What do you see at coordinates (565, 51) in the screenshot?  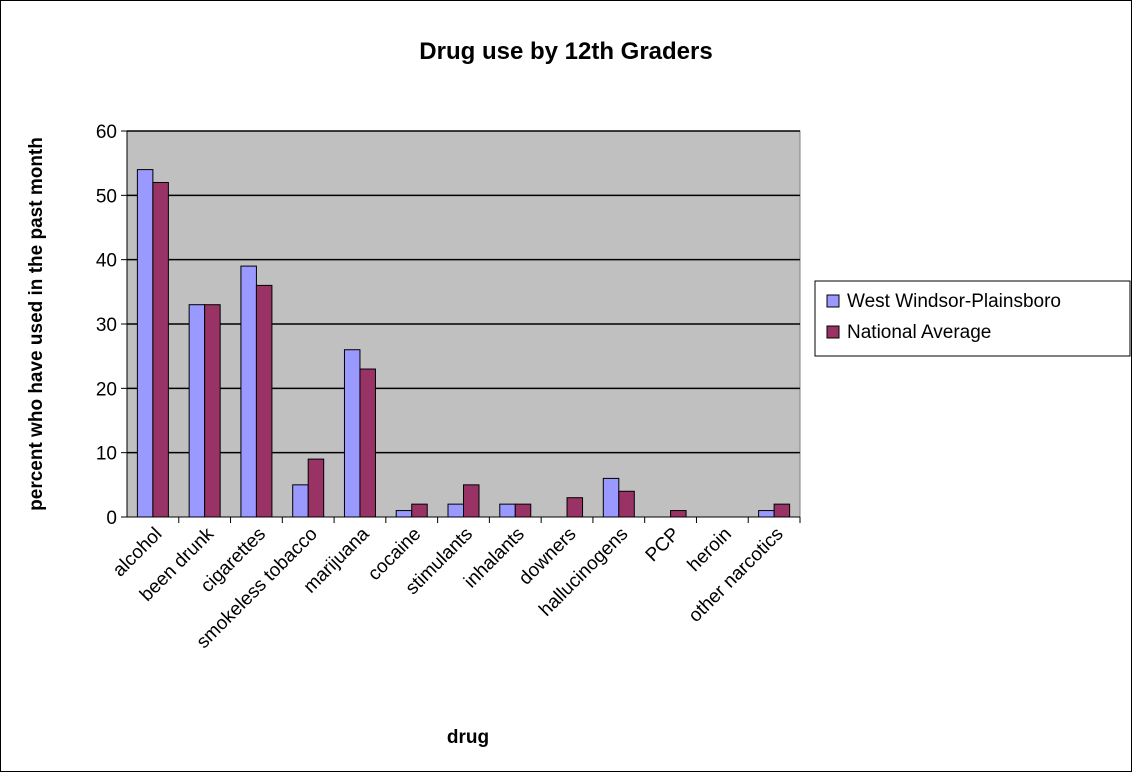 I see `chart-title: Drug use by 12th Graders` at bounding box center [565, 51].